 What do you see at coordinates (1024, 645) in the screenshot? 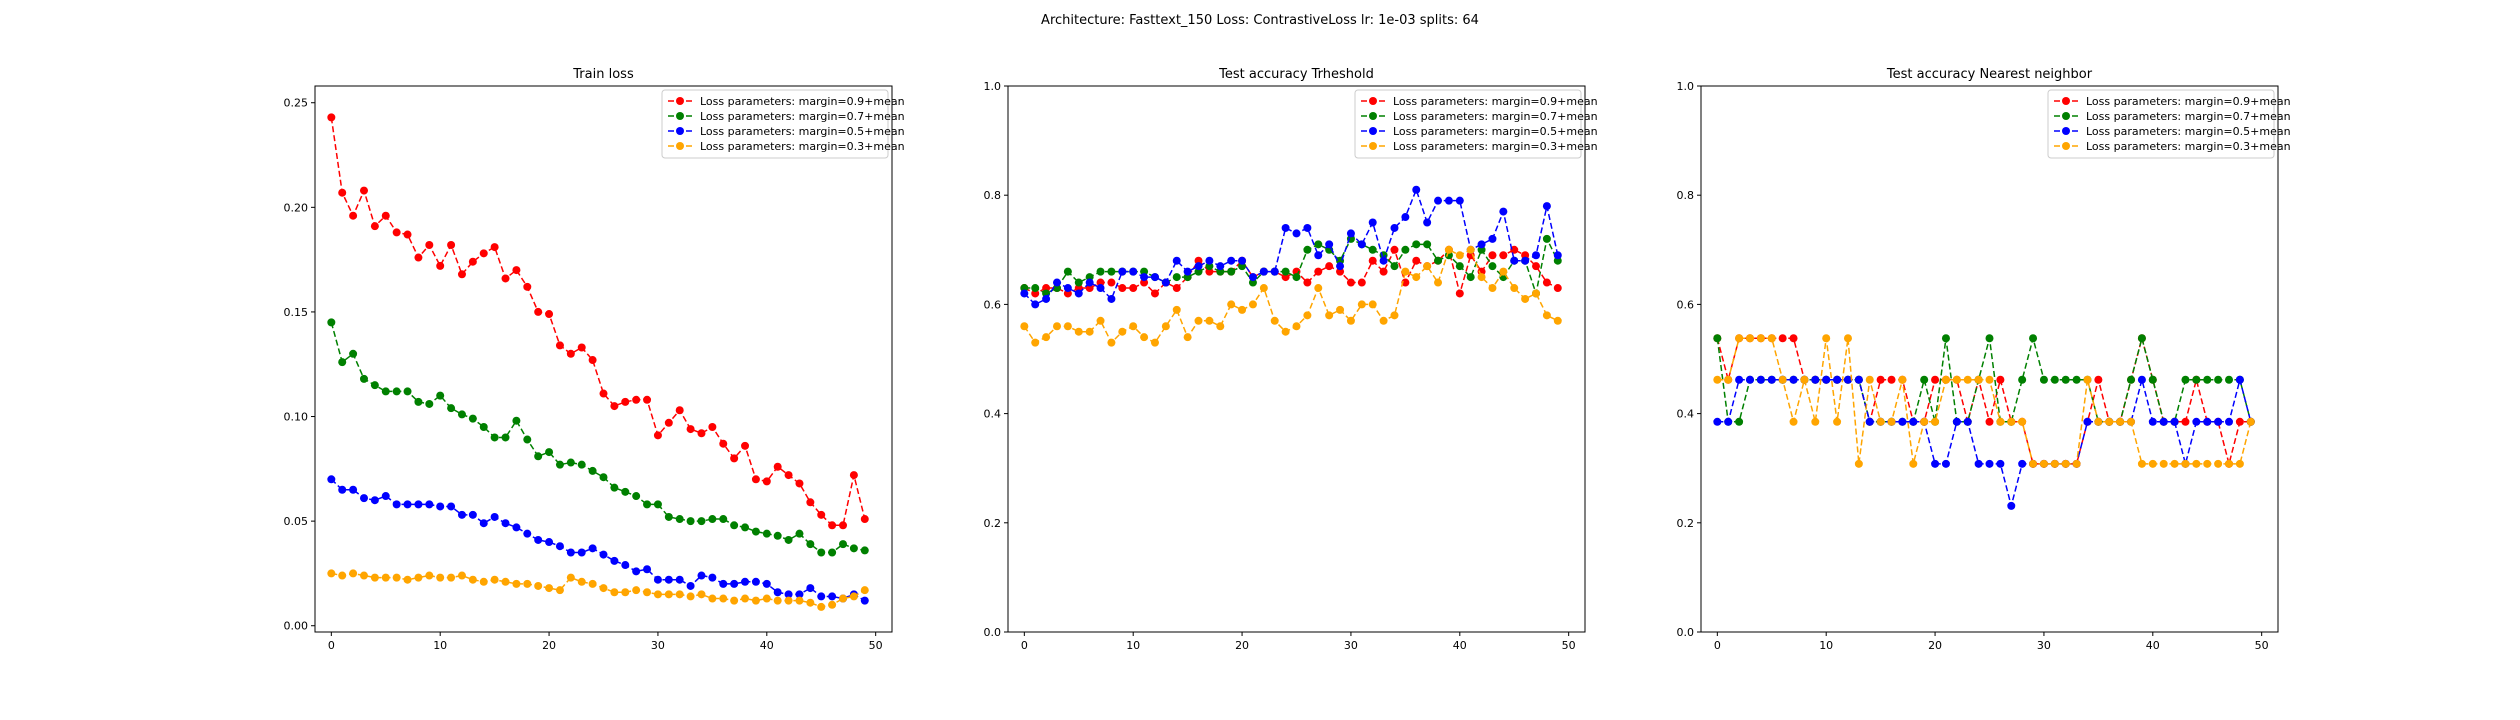
I see `x-tick-label: 0` at bounding box center [1024, 645].